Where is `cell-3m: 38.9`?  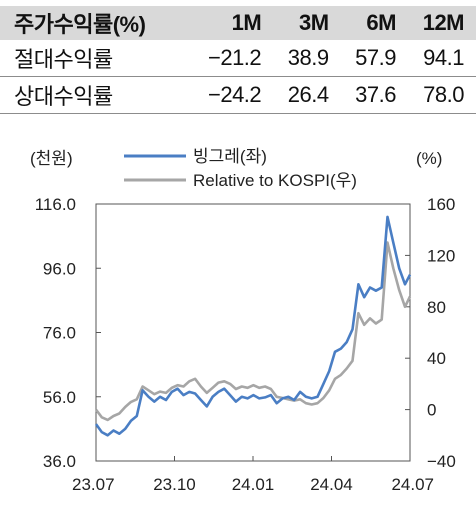
cell-3m: 38.9 is located at coordinates (308, 57).